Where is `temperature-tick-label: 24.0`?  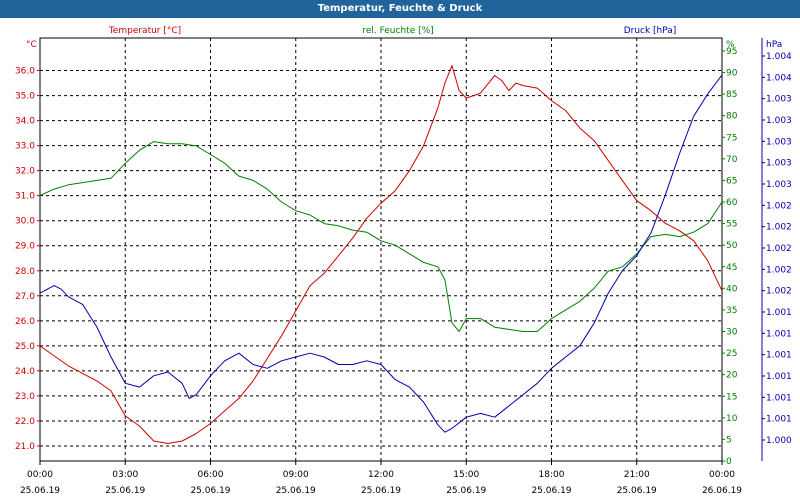 temperature-tick-label: 24.0 is located at coordinates (25, 372).